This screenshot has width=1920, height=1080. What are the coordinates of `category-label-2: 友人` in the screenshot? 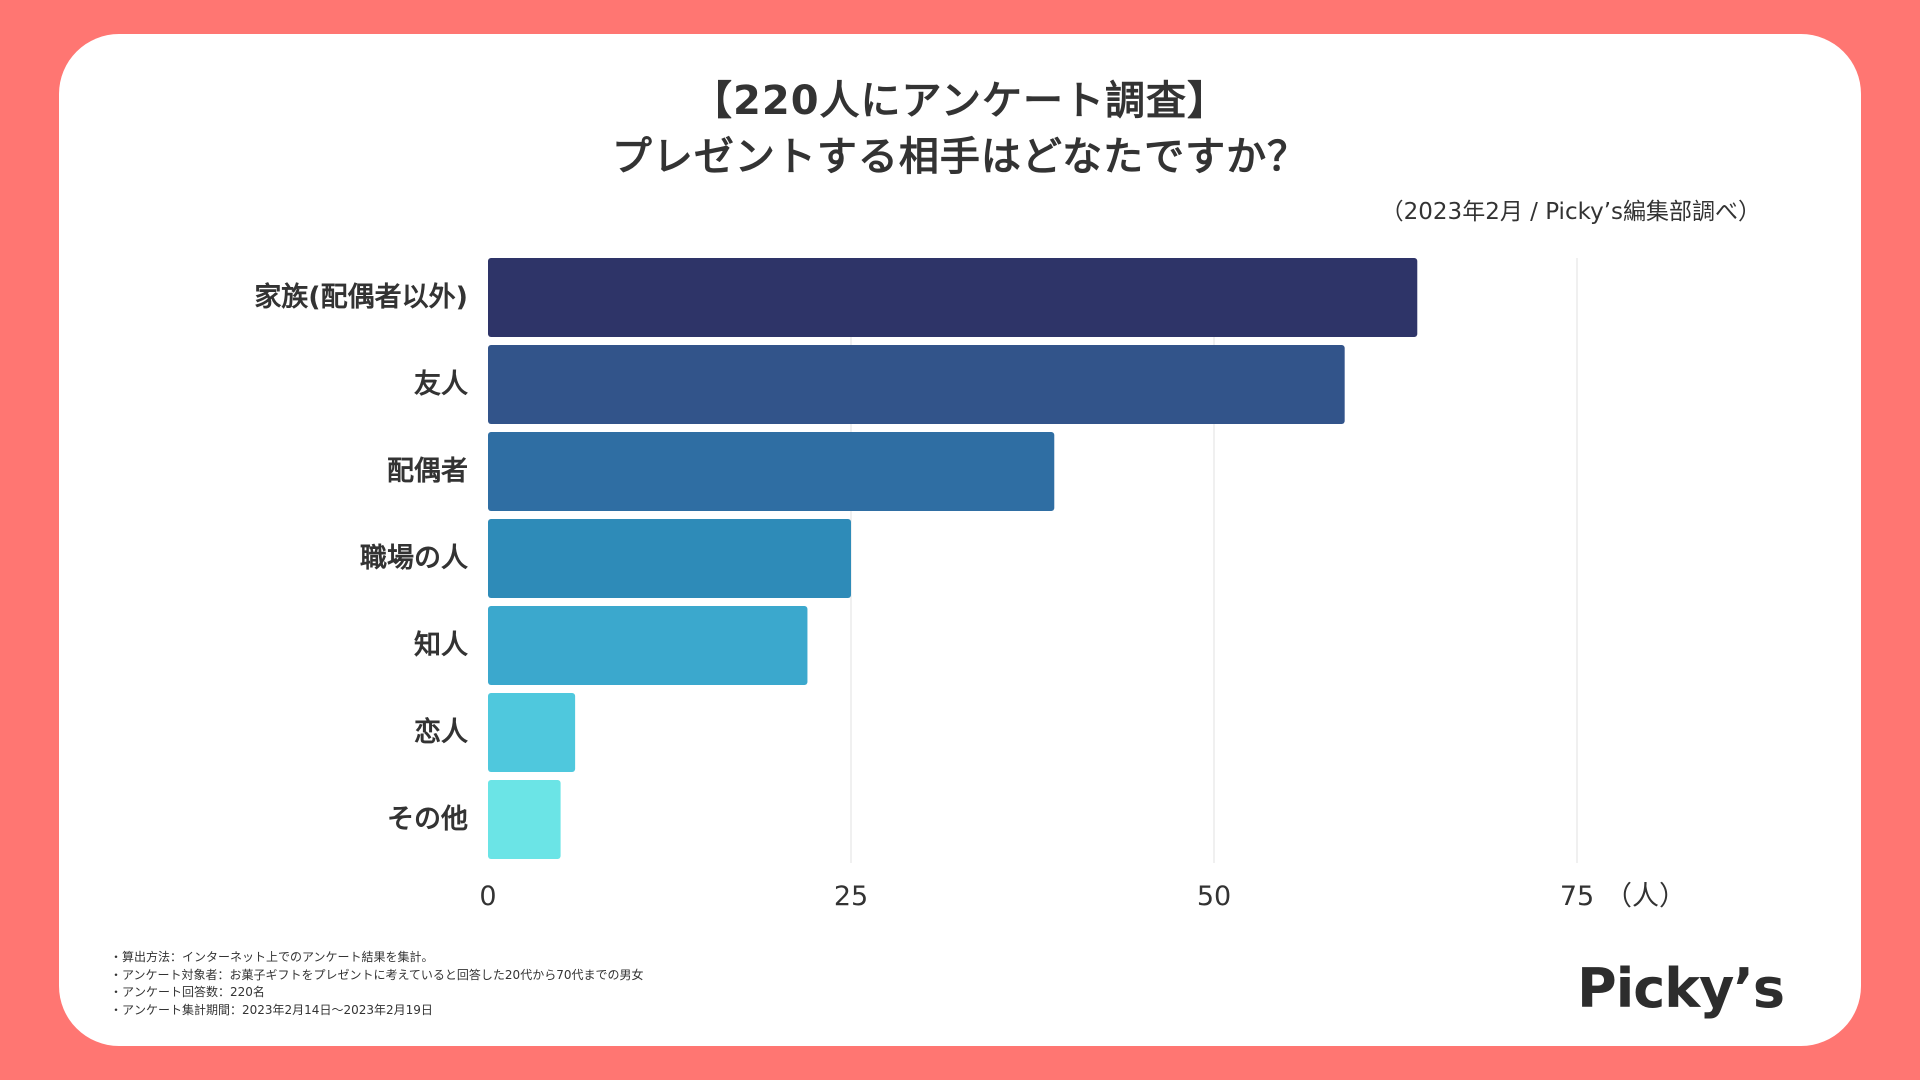 It's located at (441, 384).